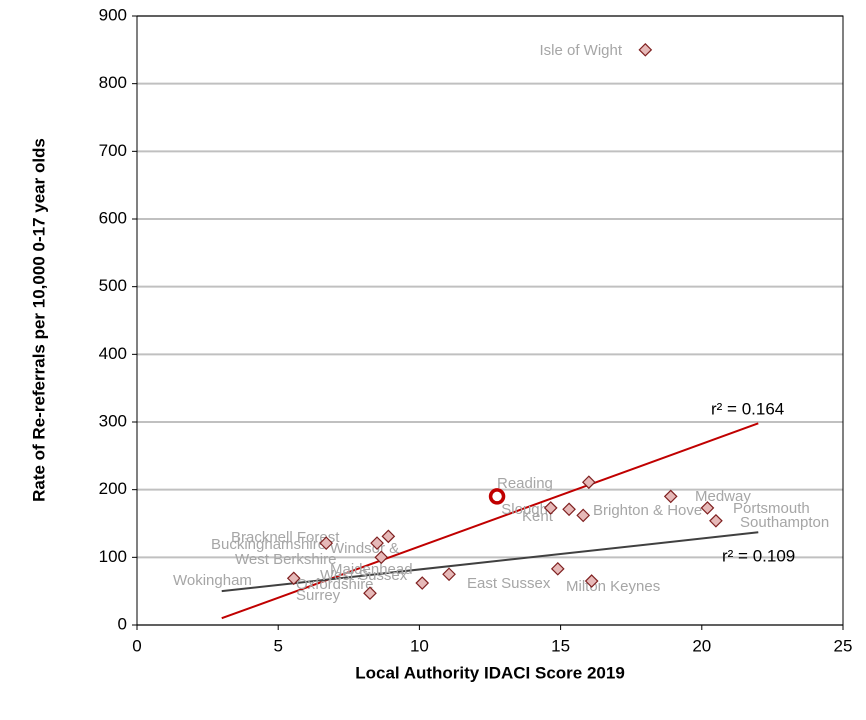 This screenshot has height=720, width=866. Describe the element at coordinates (371, 569) in the screenshot. I see `point-label: Maidenhead` at that location.